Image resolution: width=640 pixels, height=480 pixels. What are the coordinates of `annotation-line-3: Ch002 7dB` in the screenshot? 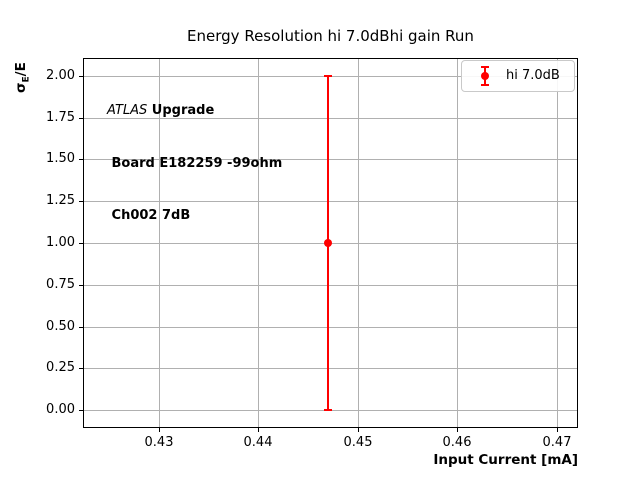 It's located at (149, 215).